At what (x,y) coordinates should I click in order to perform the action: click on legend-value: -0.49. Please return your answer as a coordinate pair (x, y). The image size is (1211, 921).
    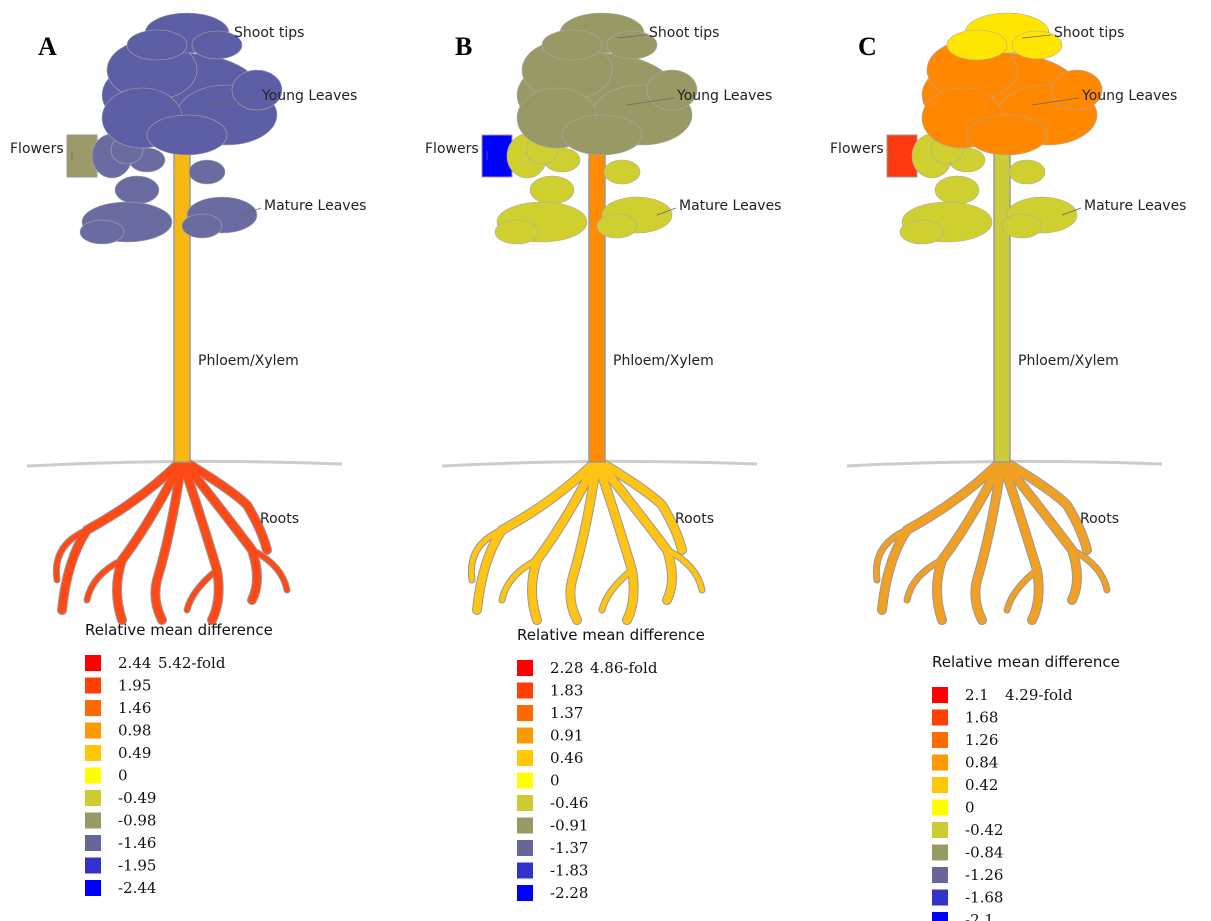
    Looking at the image, I should click on (137, 798).